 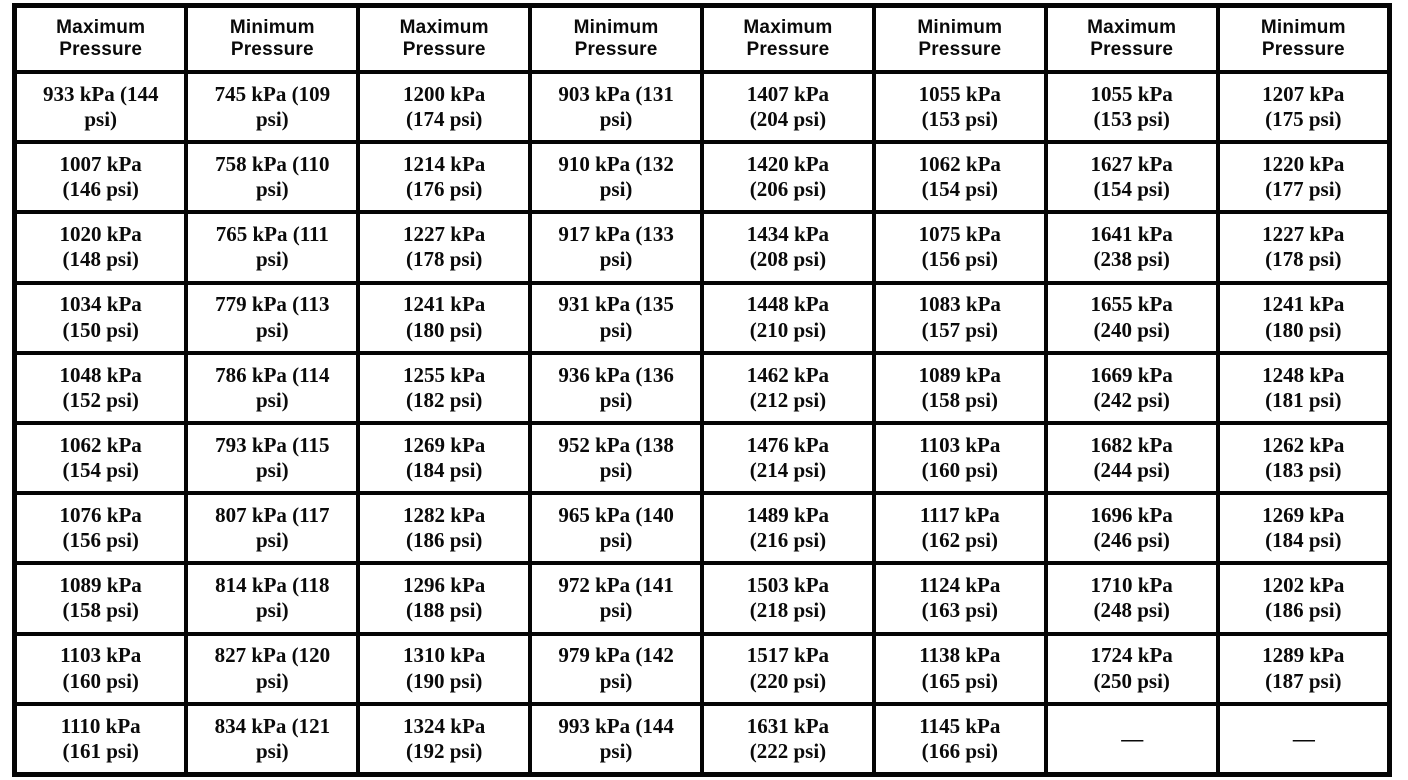 I want to click on header-cell-col3: Maximum Pressure, so click(x=444, y=38).